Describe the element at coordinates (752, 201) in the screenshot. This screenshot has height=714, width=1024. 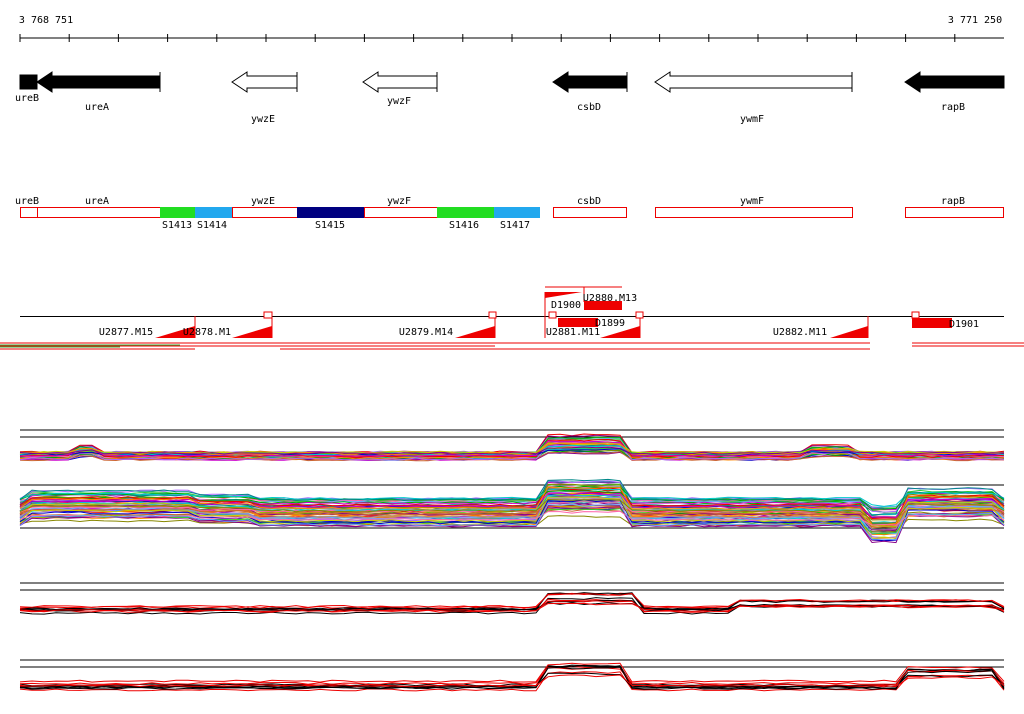
I see `segment-label: ywmF` at that location.